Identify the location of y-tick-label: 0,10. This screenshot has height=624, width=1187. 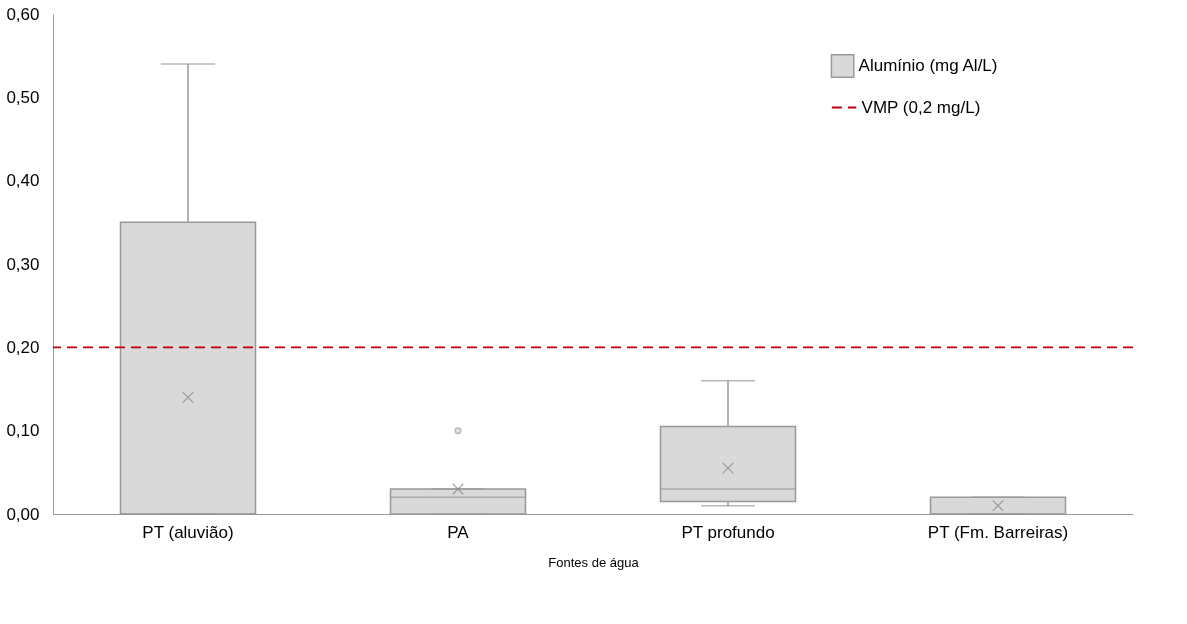
(23, 431).